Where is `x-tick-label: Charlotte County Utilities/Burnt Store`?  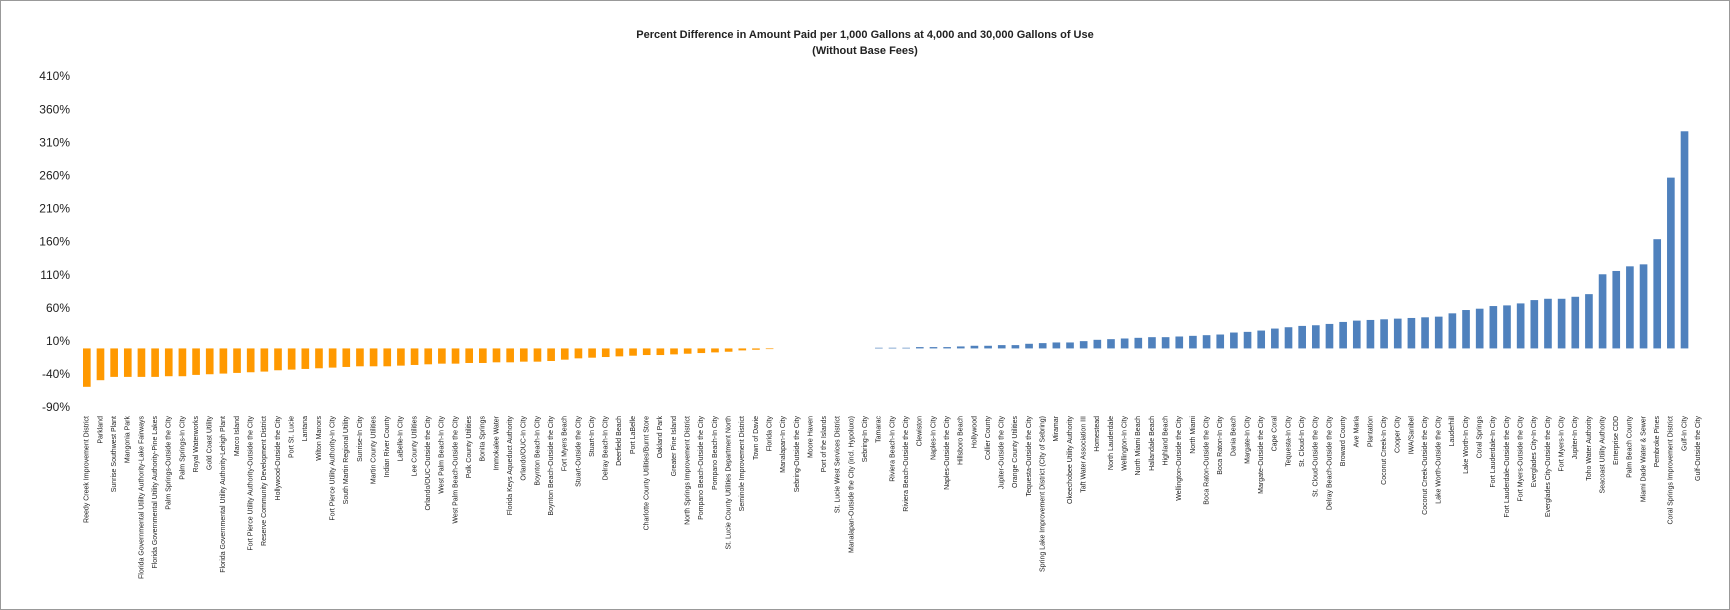 x-tick-label: Charlotte County Utilities/Burnt Store is located at coordinates (647, 473).